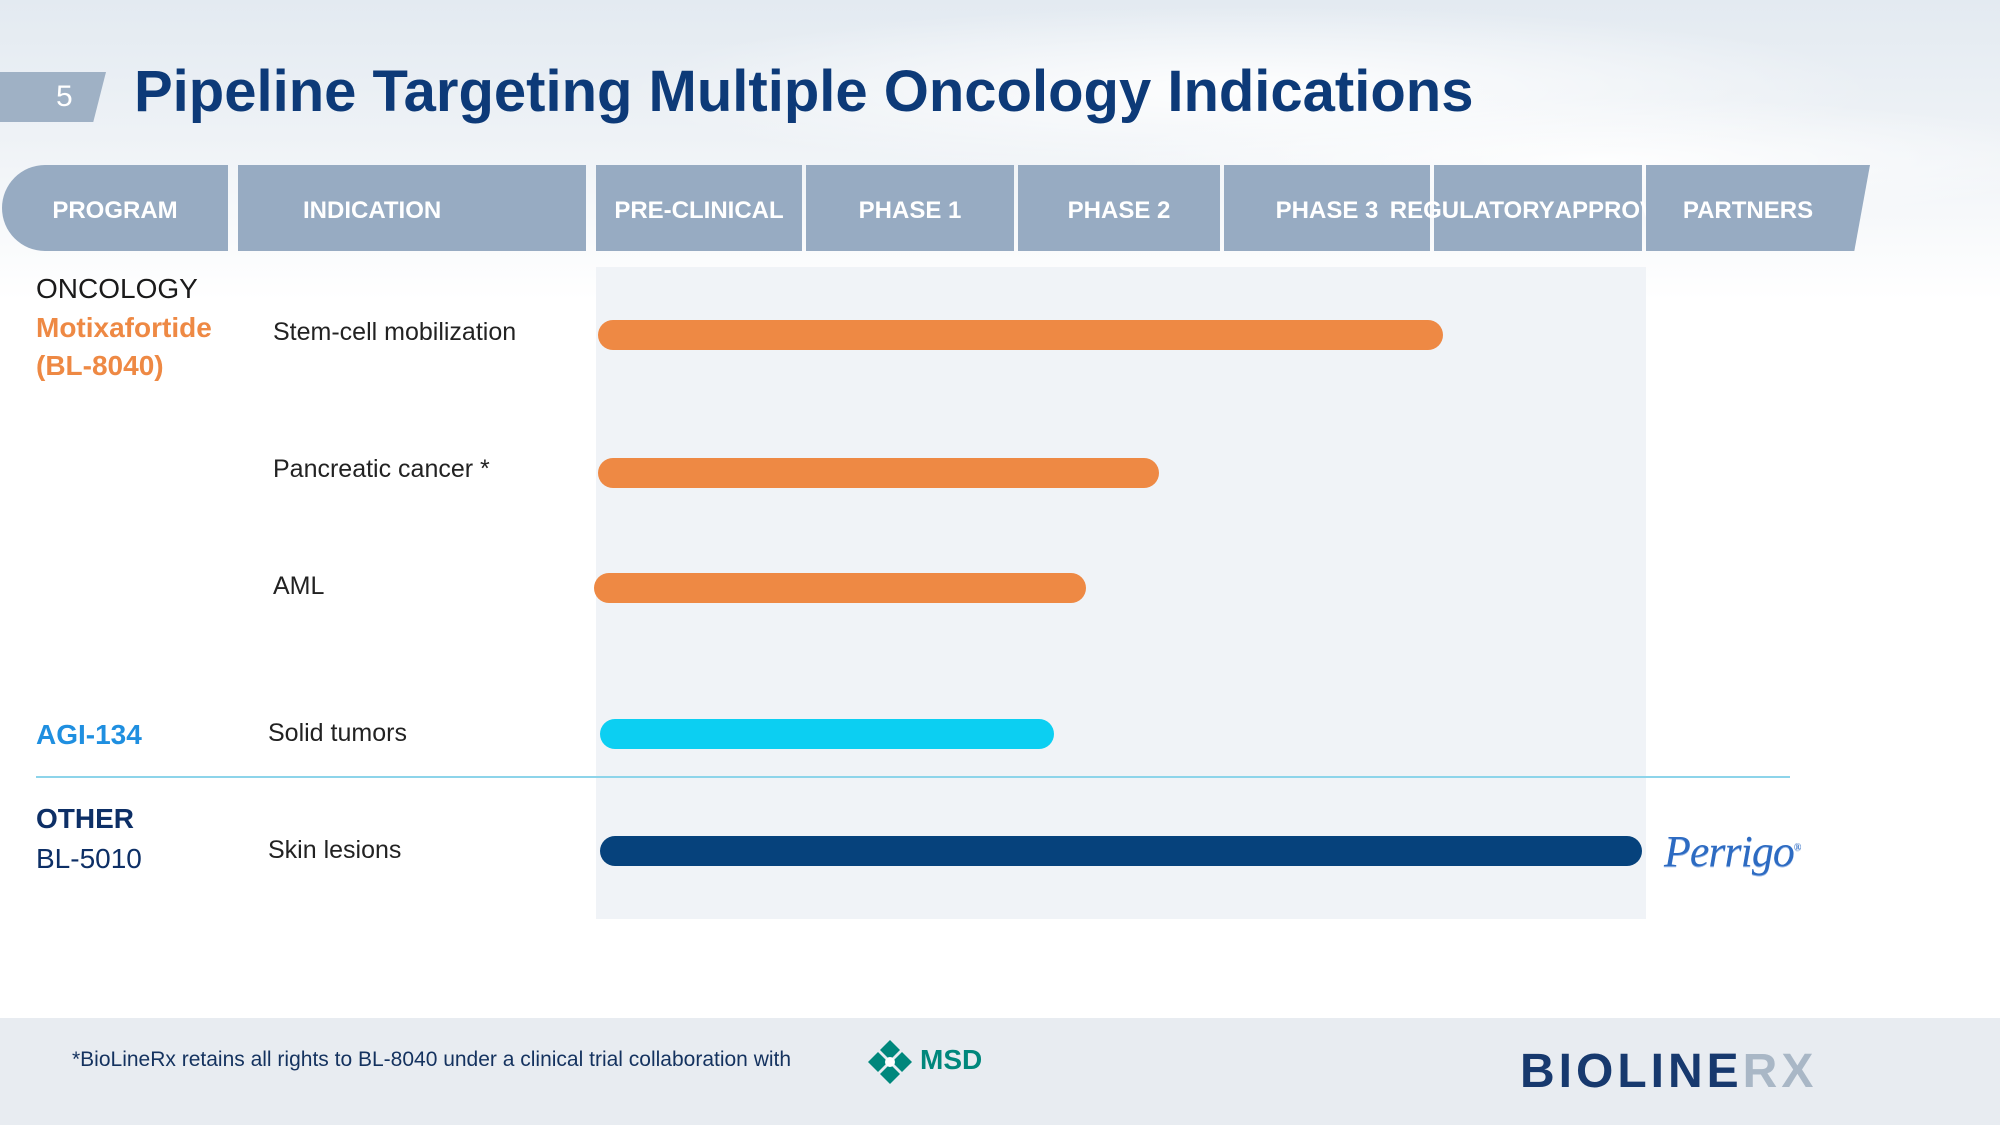  I want to click on msd-logo-text: MSD, so click(951, 1059).